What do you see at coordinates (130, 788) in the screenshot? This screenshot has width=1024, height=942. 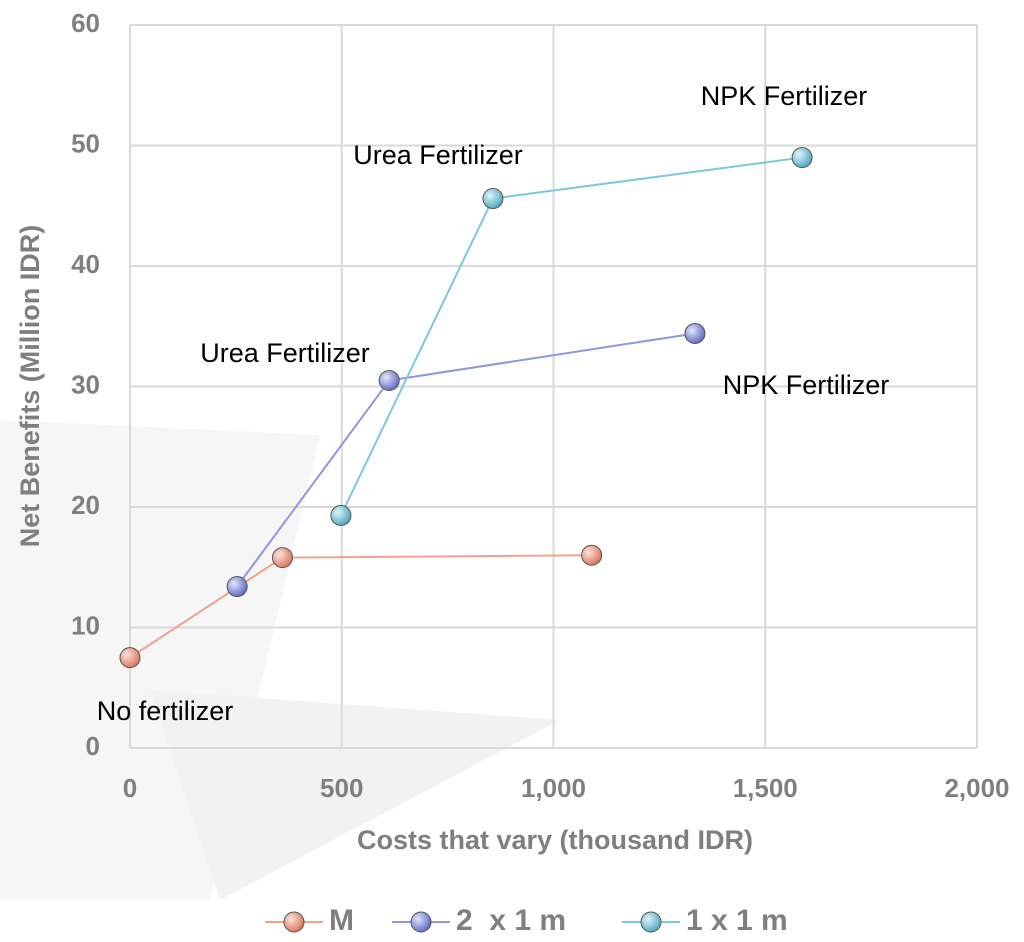 I see `x-tick-label: 0` at bounding box center [130, 788].